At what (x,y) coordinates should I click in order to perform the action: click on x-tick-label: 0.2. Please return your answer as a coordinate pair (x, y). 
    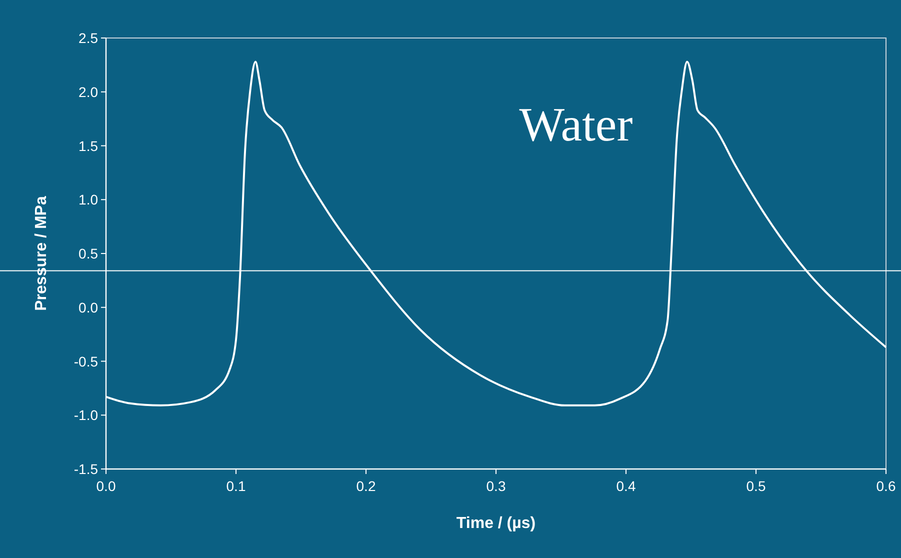
    Looking at the image, I should click on (366, 486).